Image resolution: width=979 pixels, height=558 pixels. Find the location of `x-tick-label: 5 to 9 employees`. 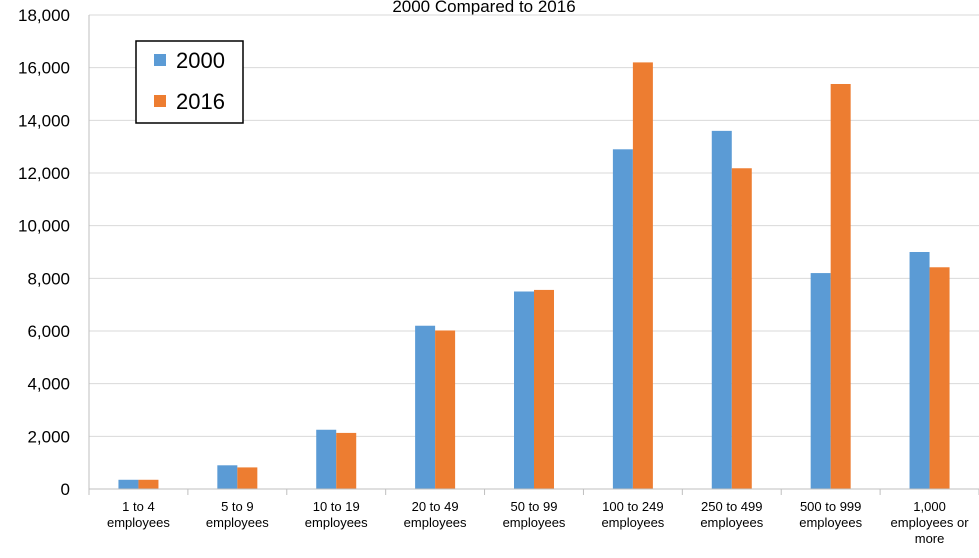

x-tick-label: 5 to 9 employees is located at coordinates (237, 514).